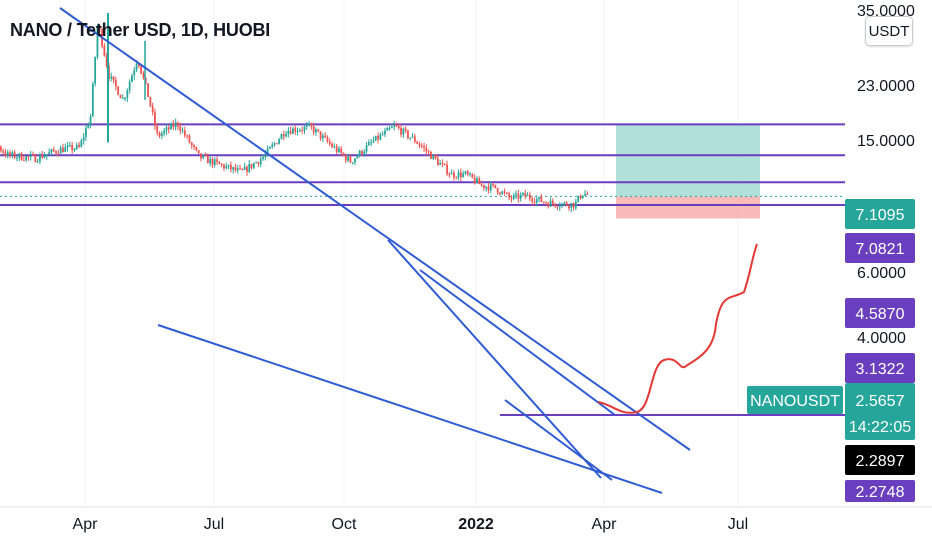  I want to click on x-tick-label: Jul, so click(738, 524).